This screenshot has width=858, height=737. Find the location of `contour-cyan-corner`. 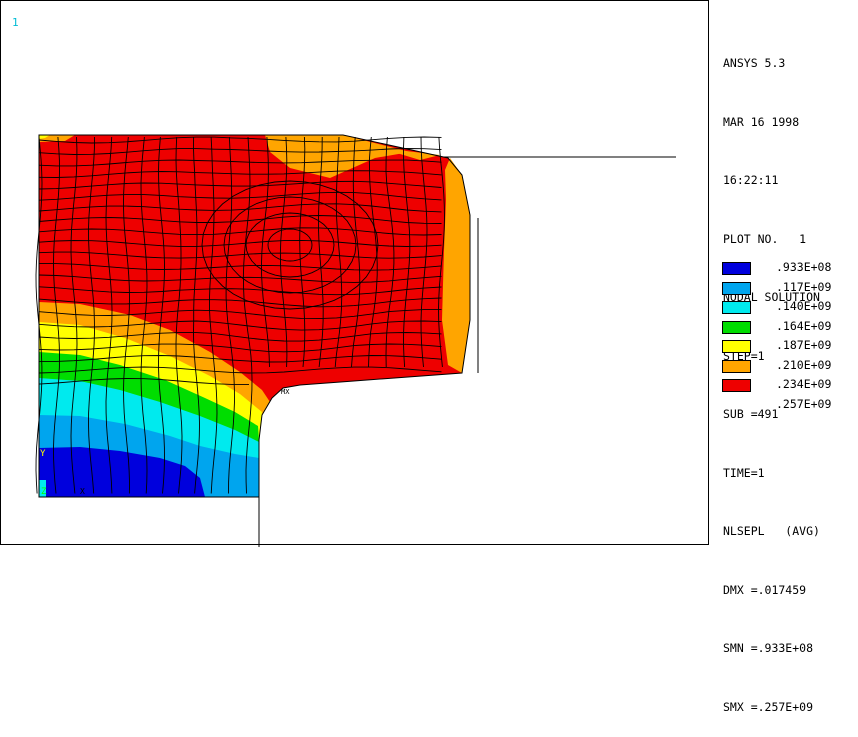

contour-cyan-corner is located at coordinates (42, 488).